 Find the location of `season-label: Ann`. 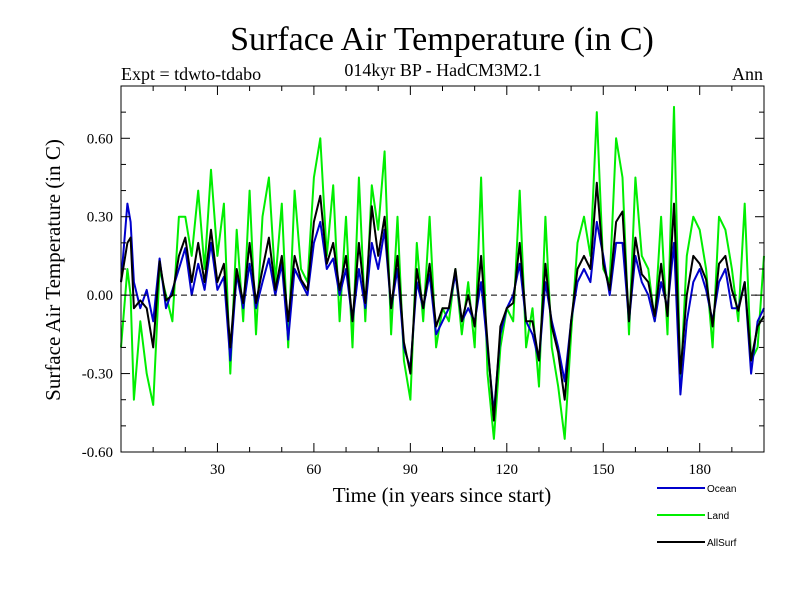

season-label: Ann is located at coordinates (747, 74).